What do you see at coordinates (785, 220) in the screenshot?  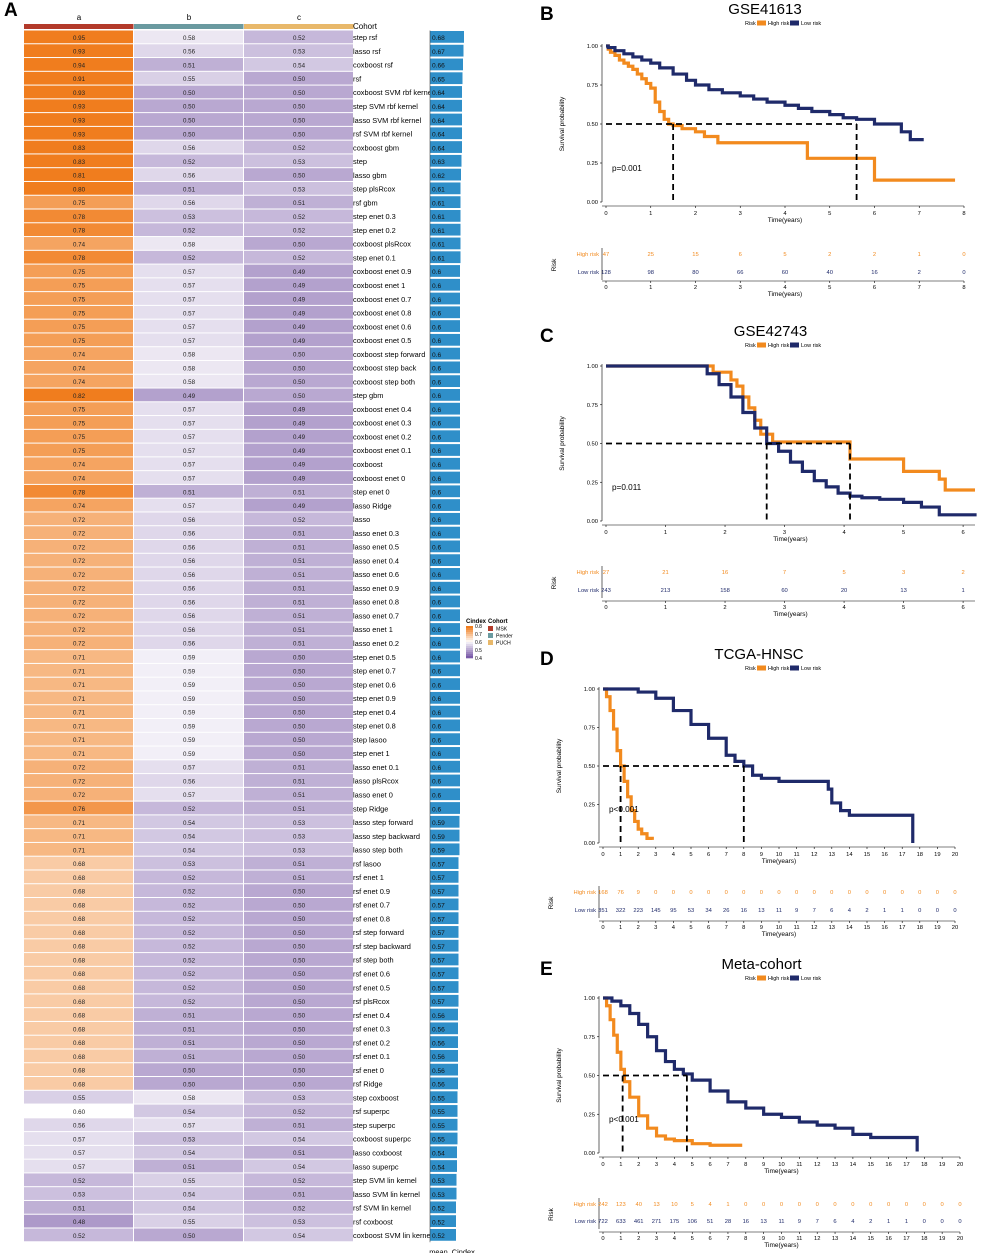 I see `km-x-axis-label: Time(years)` at bounding box center [785, 220].